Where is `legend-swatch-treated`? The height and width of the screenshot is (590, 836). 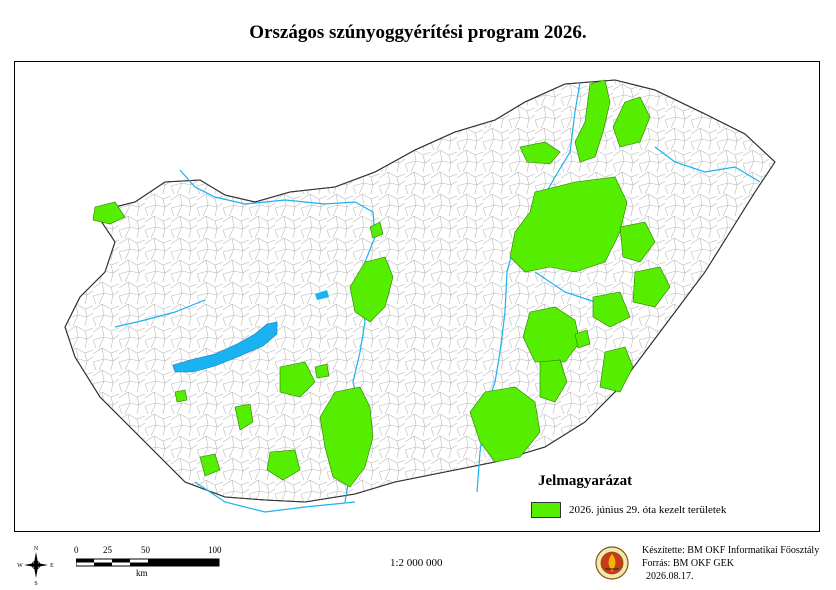
legend-swatch-treated is located at coordinates (546, 510).